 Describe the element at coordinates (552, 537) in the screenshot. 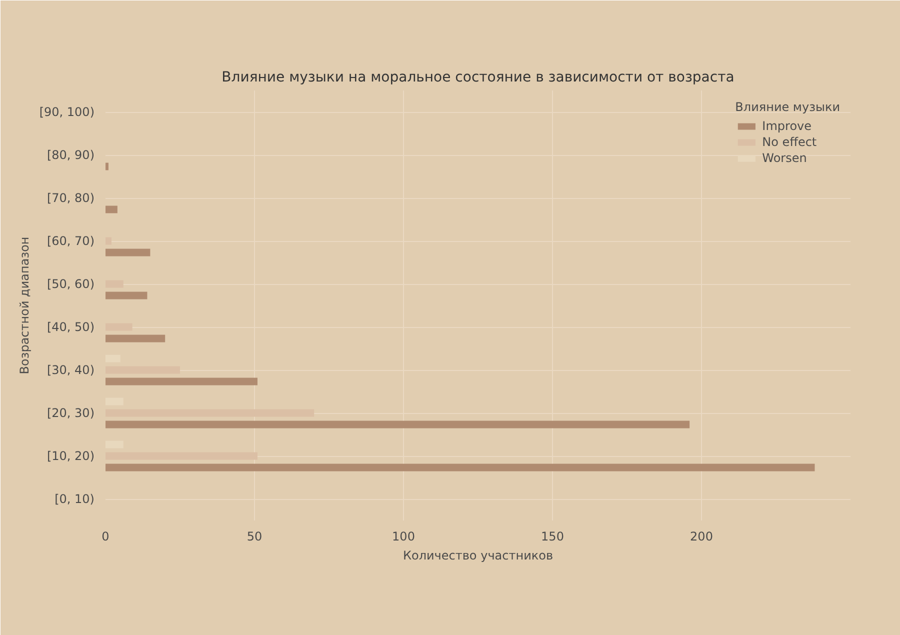

I see `x-tick-label: 150` at that location.